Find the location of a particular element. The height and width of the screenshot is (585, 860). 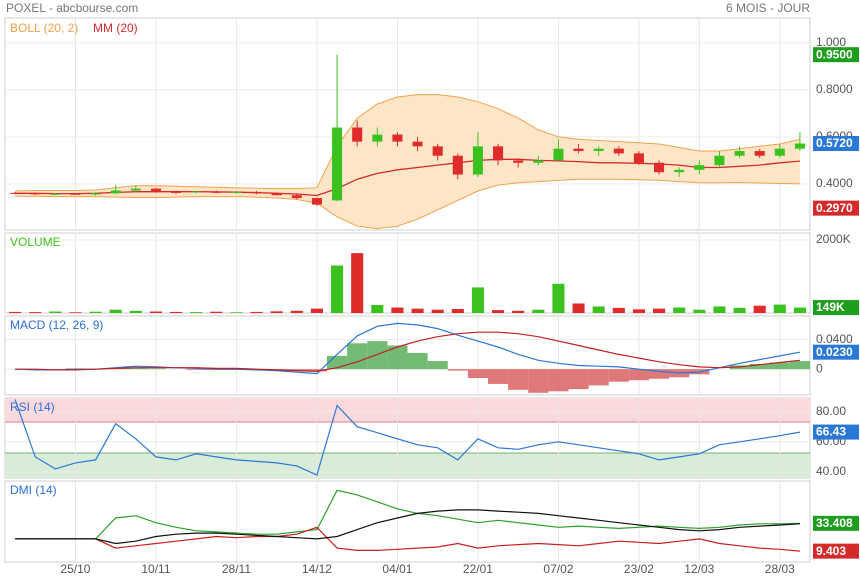

y-tick-label: 0.4000 is located at coordinates (834, 183).